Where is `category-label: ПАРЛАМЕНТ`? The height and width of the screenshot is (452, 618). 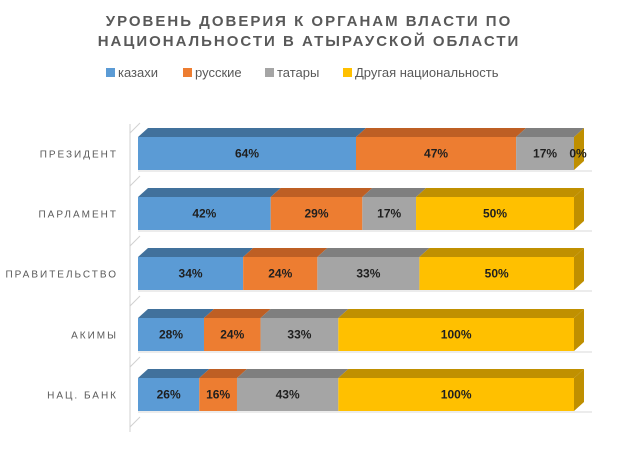
category-label: ПАРЛАМЕНТ is located at coordinates (78, 215).